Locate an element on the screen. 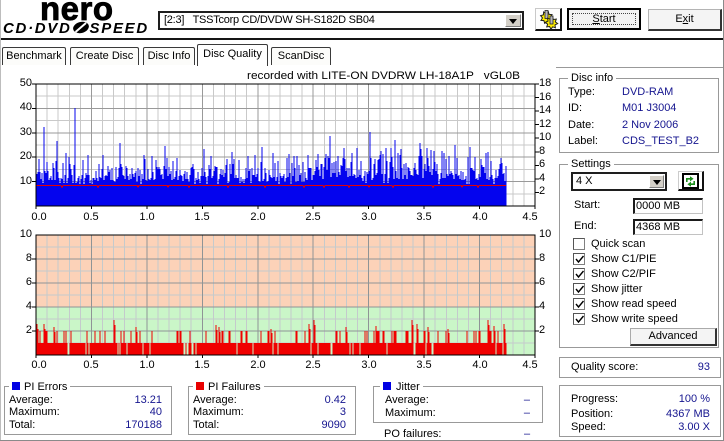 Image resolution: width=724 pixels, height=441 pixels. svg-text: 40 is located at coordinates (26, 107).